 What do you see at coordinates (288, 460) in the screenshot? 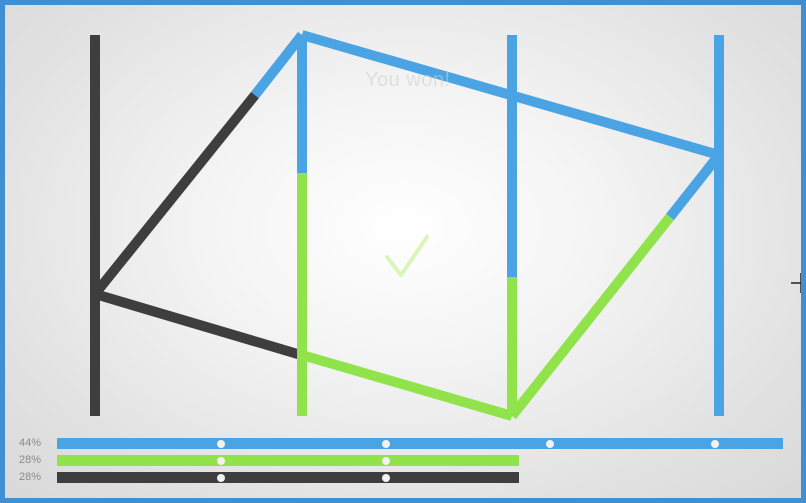
I see `score-bar-green` at bounding box center [288, 460].